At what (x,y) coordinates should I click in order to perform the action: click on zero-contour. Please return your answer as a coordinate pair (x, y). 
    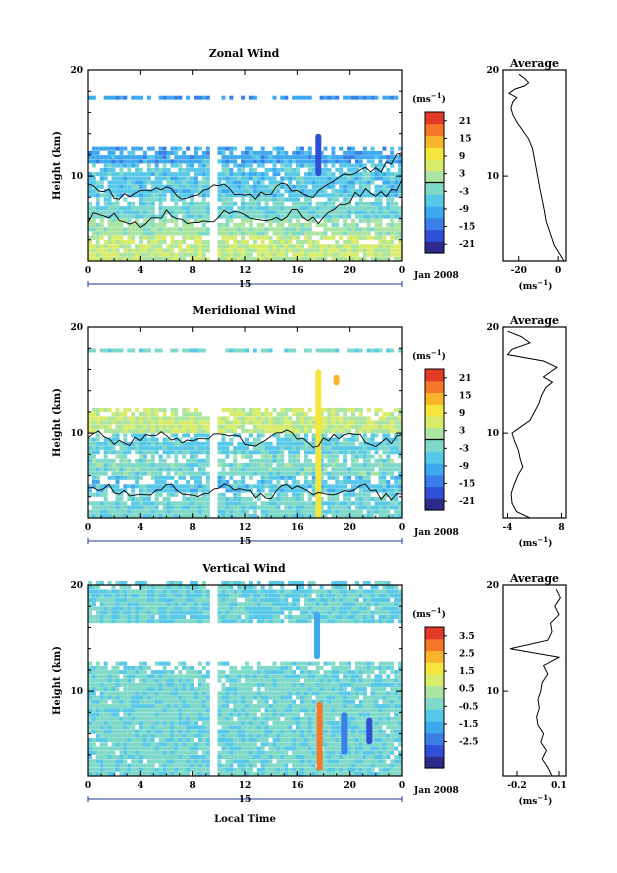
    Looking at the image, I should click on (245, 465).